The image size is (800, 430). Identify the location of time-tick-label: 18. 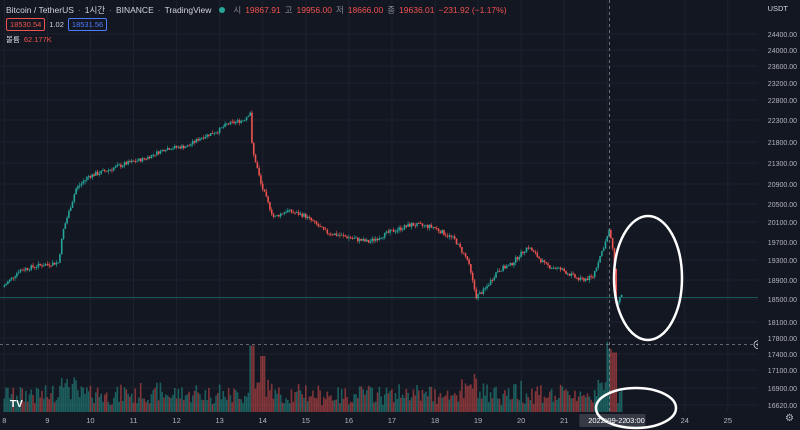
(435, 420).